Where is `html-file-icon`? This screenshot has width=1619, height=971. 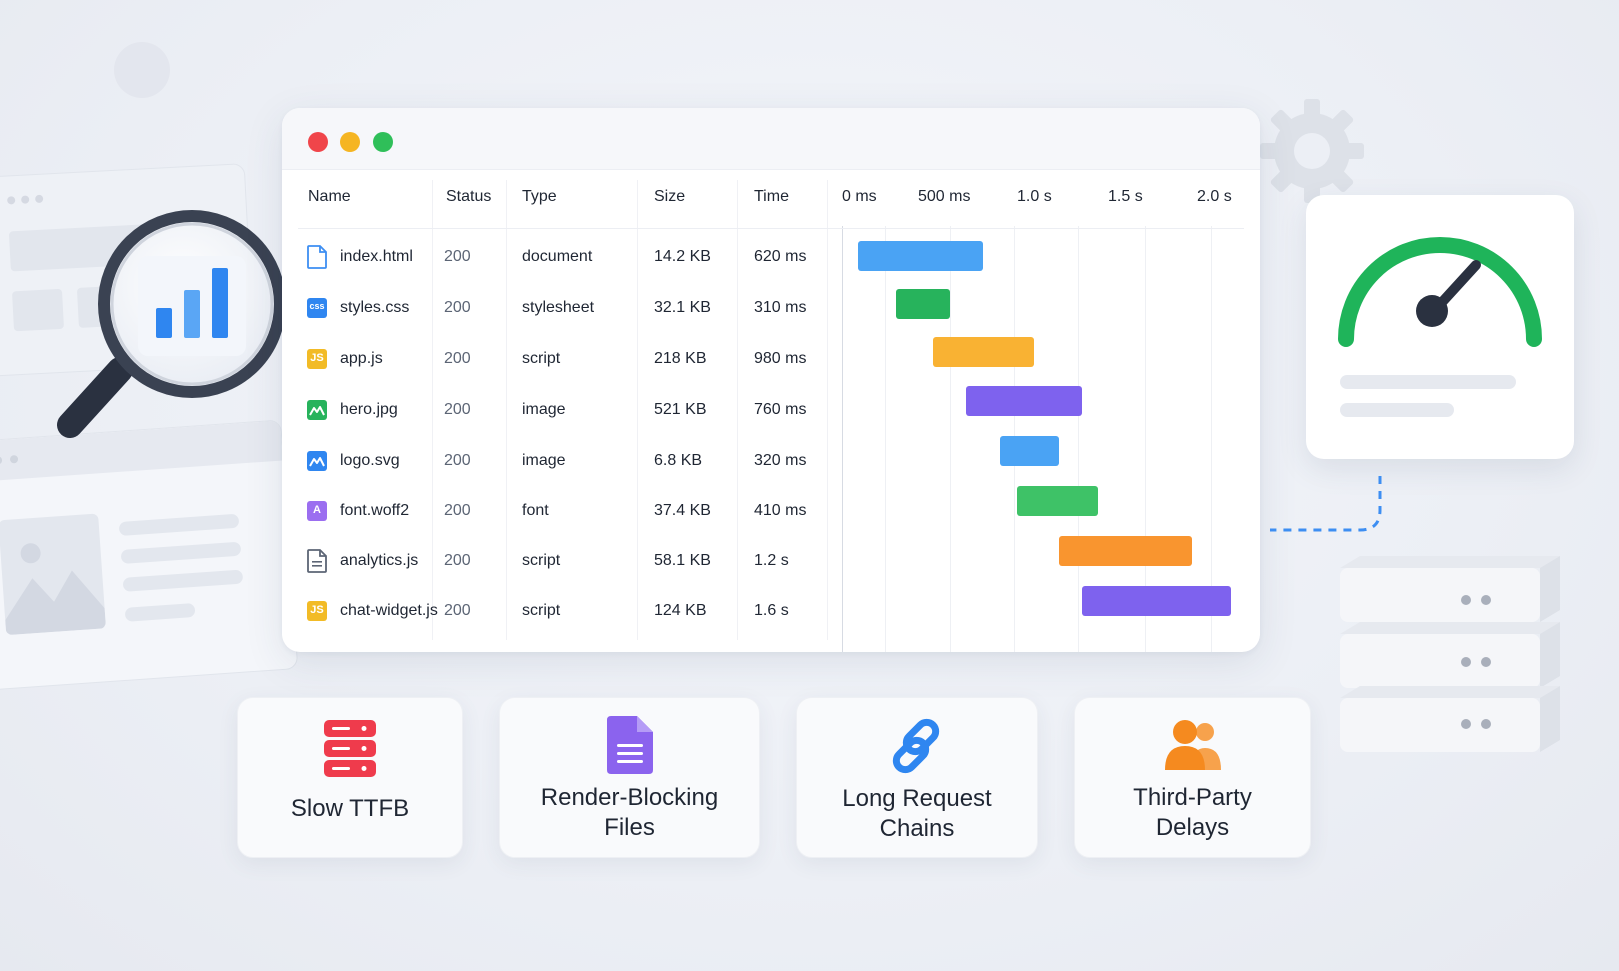 html-file-icon is located at coordinates (317, 257).